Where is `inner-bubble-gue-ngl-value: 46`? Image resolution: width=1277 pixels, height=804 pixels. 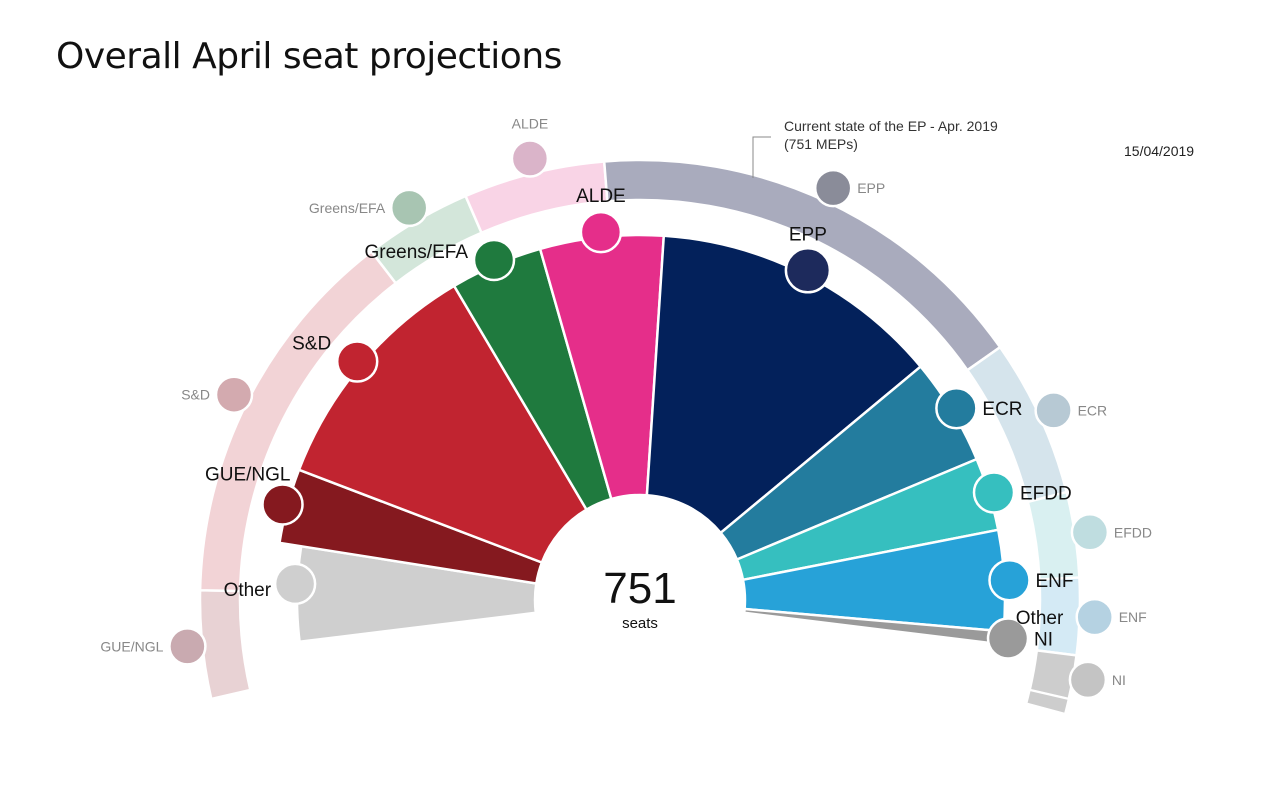
inner-bubble-gue-ngl-value: 46 is located at coordinates (283, 2).